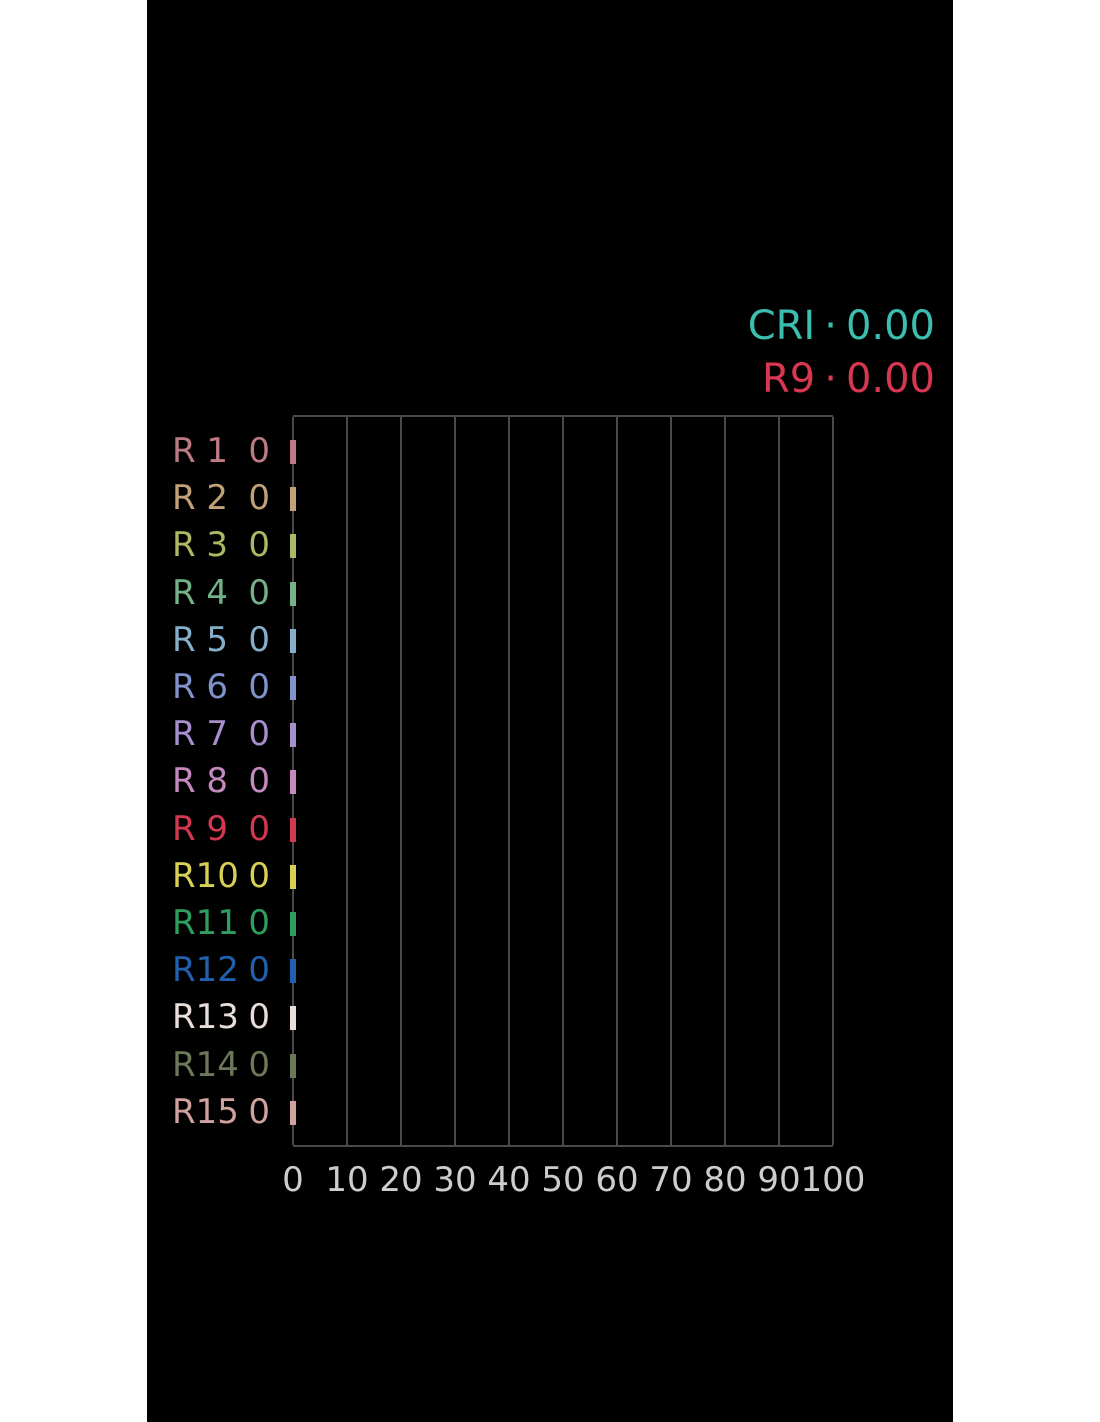  What do you see at coordinates (890, 326) in the screenshot?
I see `cri-value: 0.00` at bounding box center [890, 326].